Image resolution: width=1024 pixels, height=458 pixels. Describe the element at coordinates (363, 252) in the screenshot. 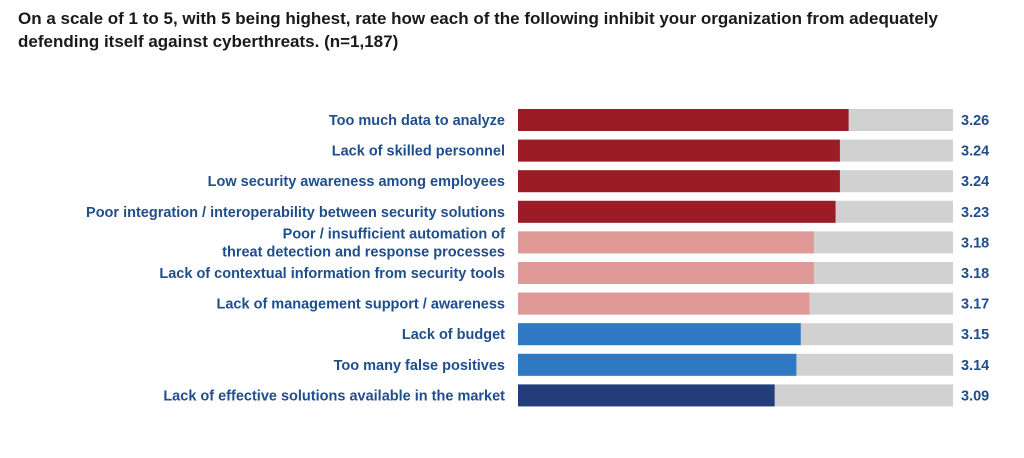

I see `category-label: threat detection and response processes` at that location.